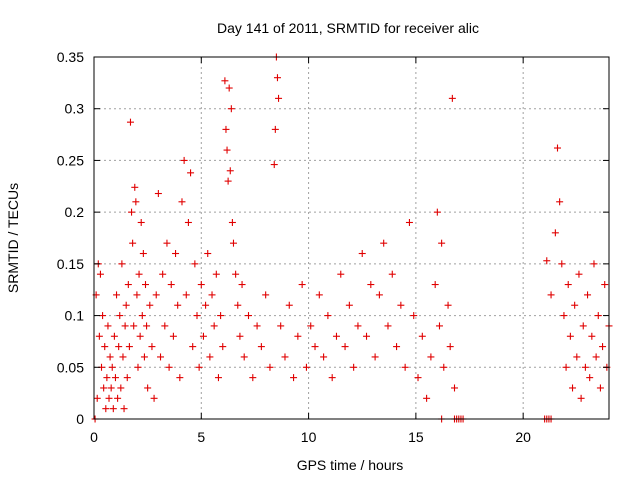  Describe the element at coordinates (75, 212) in the screenshot. I see `y-tick-label: 0.2` at that location.